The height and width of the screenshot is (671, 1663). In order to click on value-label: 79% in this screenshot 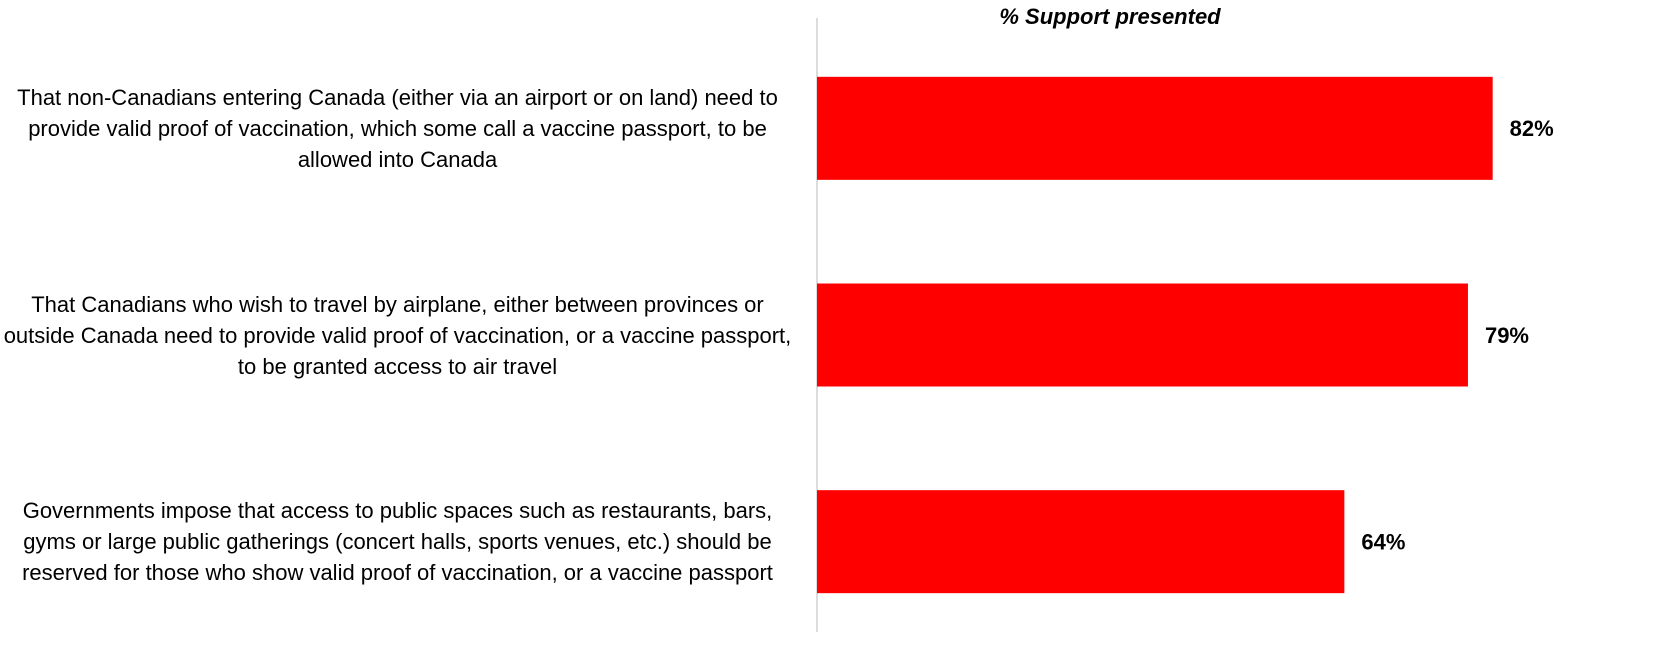, I will do `click(1507, 335)`.